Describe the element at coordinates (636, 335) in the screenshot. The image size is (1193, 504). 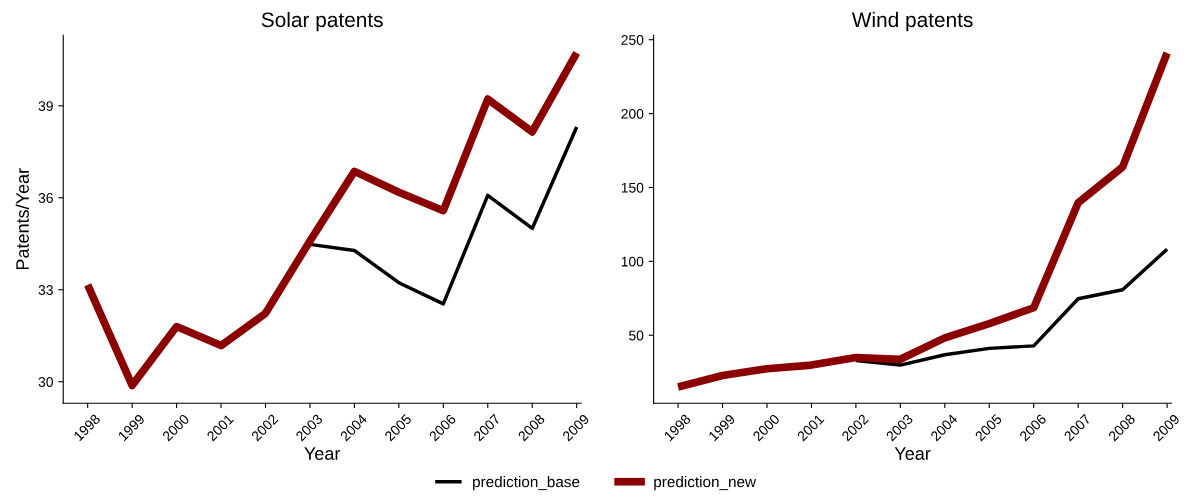
I see `y-tick-label: 50` at that location.